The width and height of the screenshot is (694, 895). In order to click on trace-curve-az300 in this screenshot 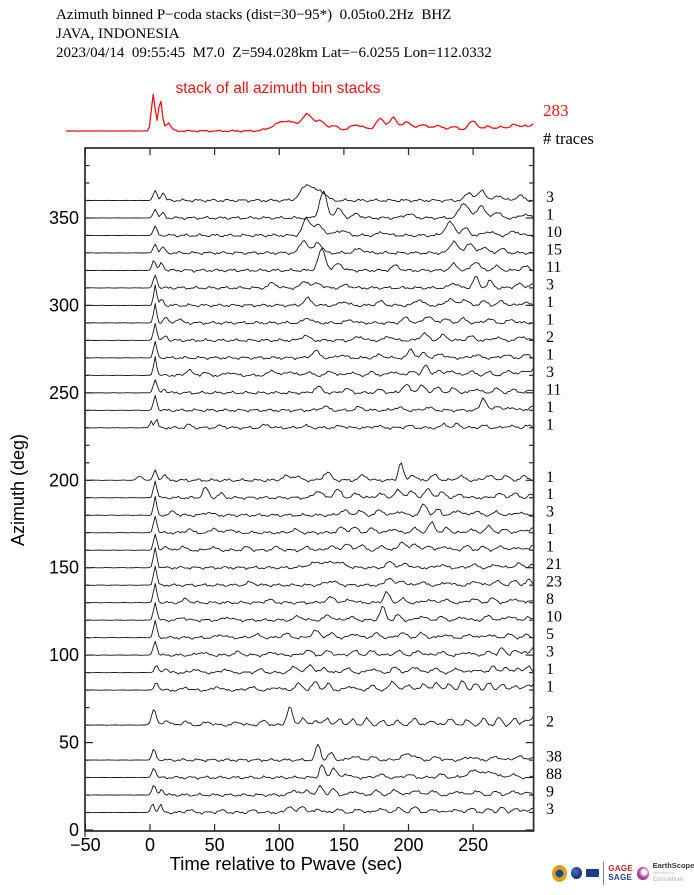, I will do `click(309, 296)`.